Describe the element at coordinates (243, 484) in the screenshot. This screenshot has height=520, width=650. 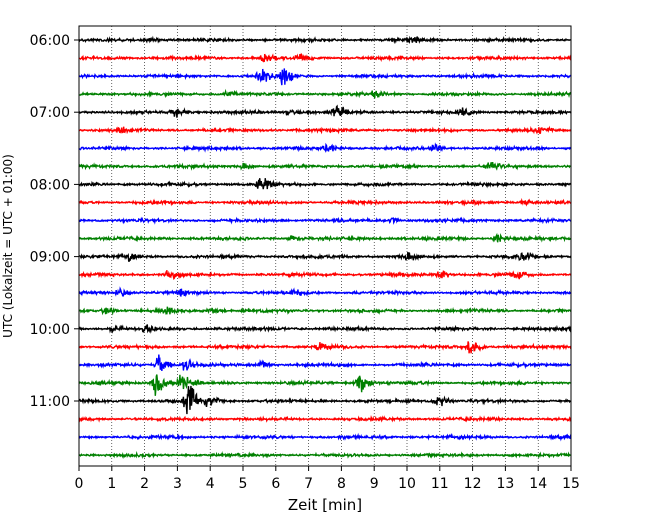
I see `x-tick-label: 5` at that location.